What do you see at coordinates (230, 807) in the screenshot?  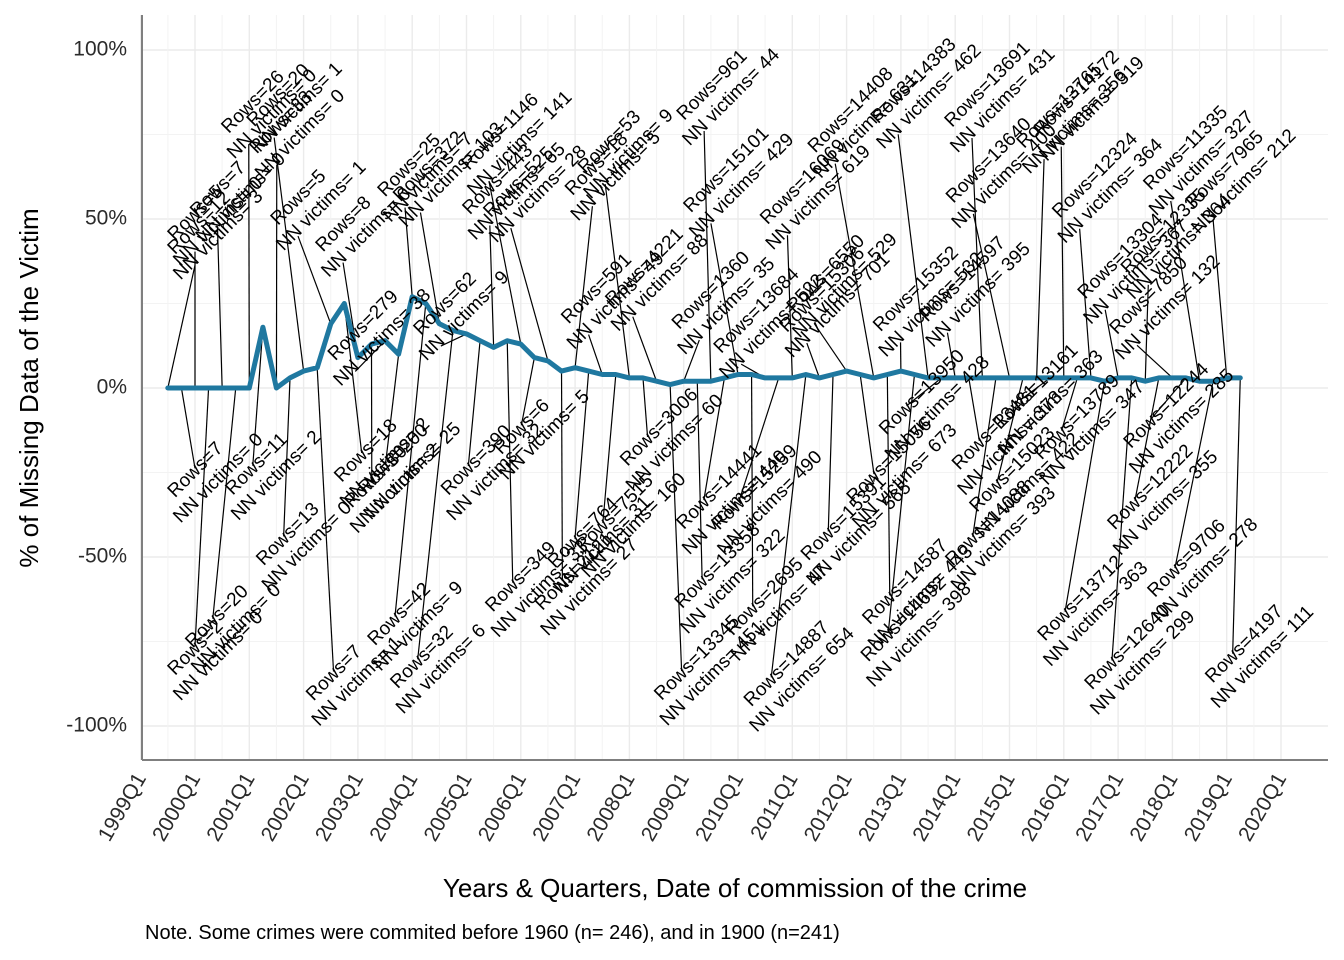 I see `x-tick-label: 2001Q1` at bounding box center [230, 807].